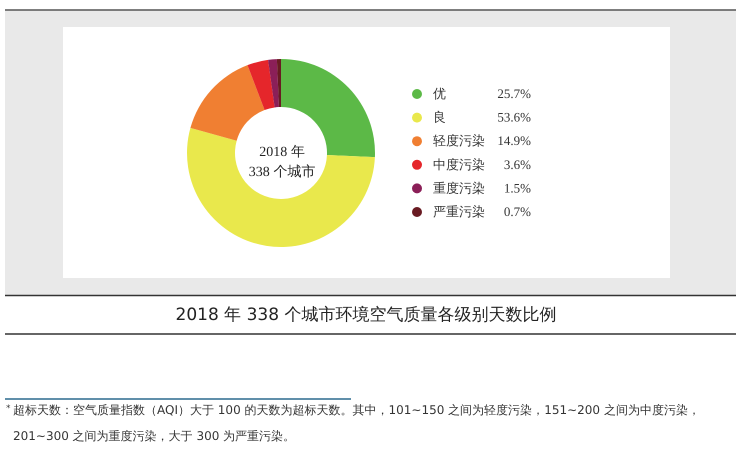 The image size is (741, 476). Describe the element at coordinates (514, 117) in the screenshot. I see `data-label: 53.6%` at that location.